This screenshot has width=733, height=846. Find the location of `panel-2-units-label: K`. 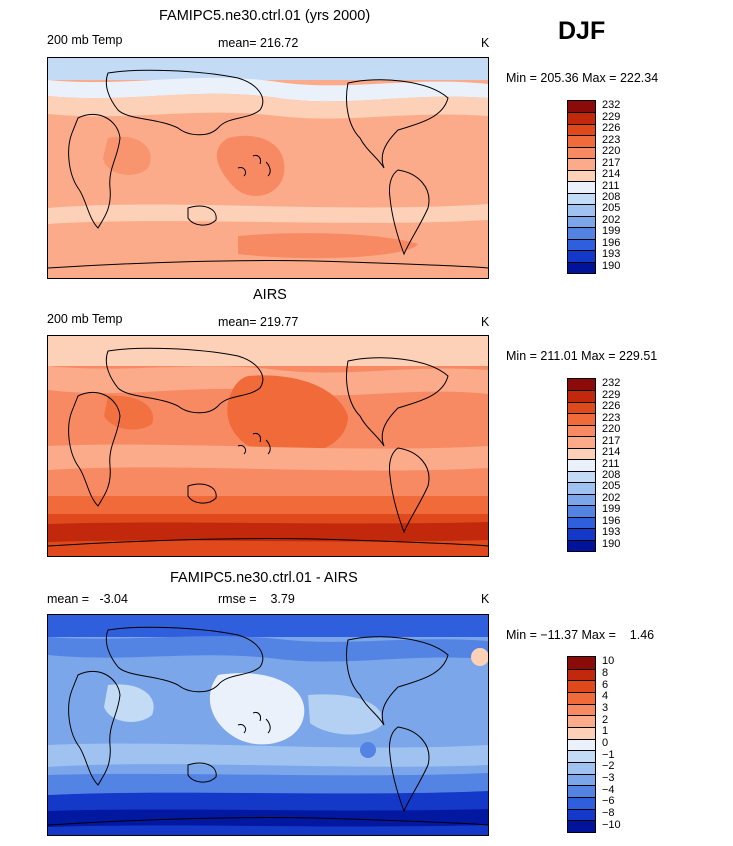

panel-2-units-label: K is located at coordinates (485, 322).